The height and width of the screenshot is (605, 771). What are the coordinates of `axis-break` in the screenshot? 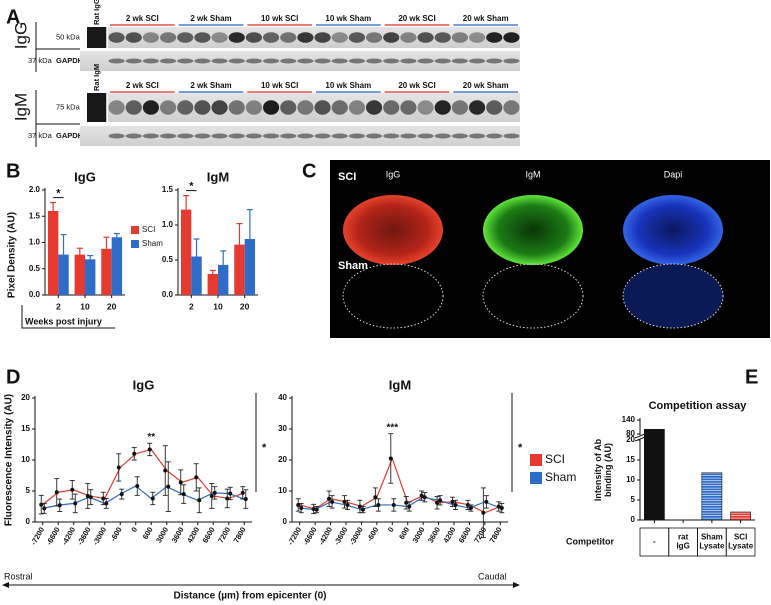 It's located at (640, 437).